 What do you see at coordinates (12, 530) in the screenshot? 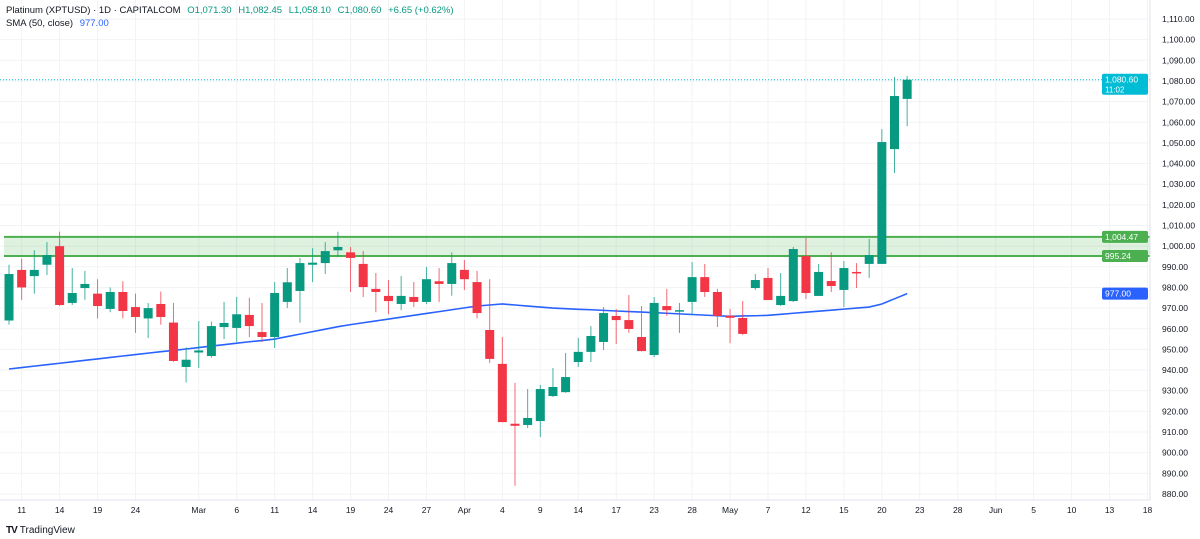
I see `tradingview-logo-icon: TV` at bounding box center [12, 530].